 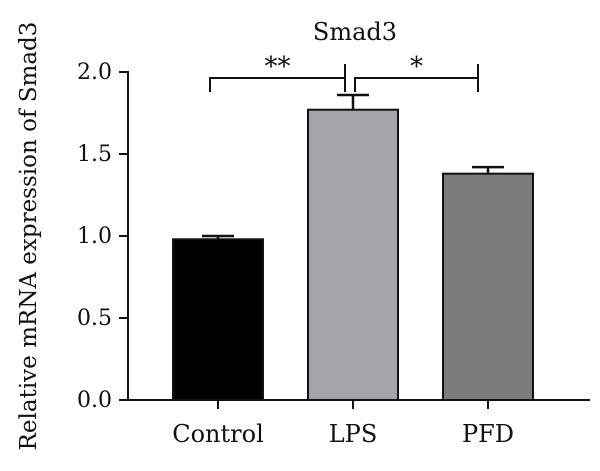 What do you see at coordinates (29, 236) in the screenshot?
I see `y-axis-label: Relative mRNA expression of Smad3` at bounding box center [29, 236].